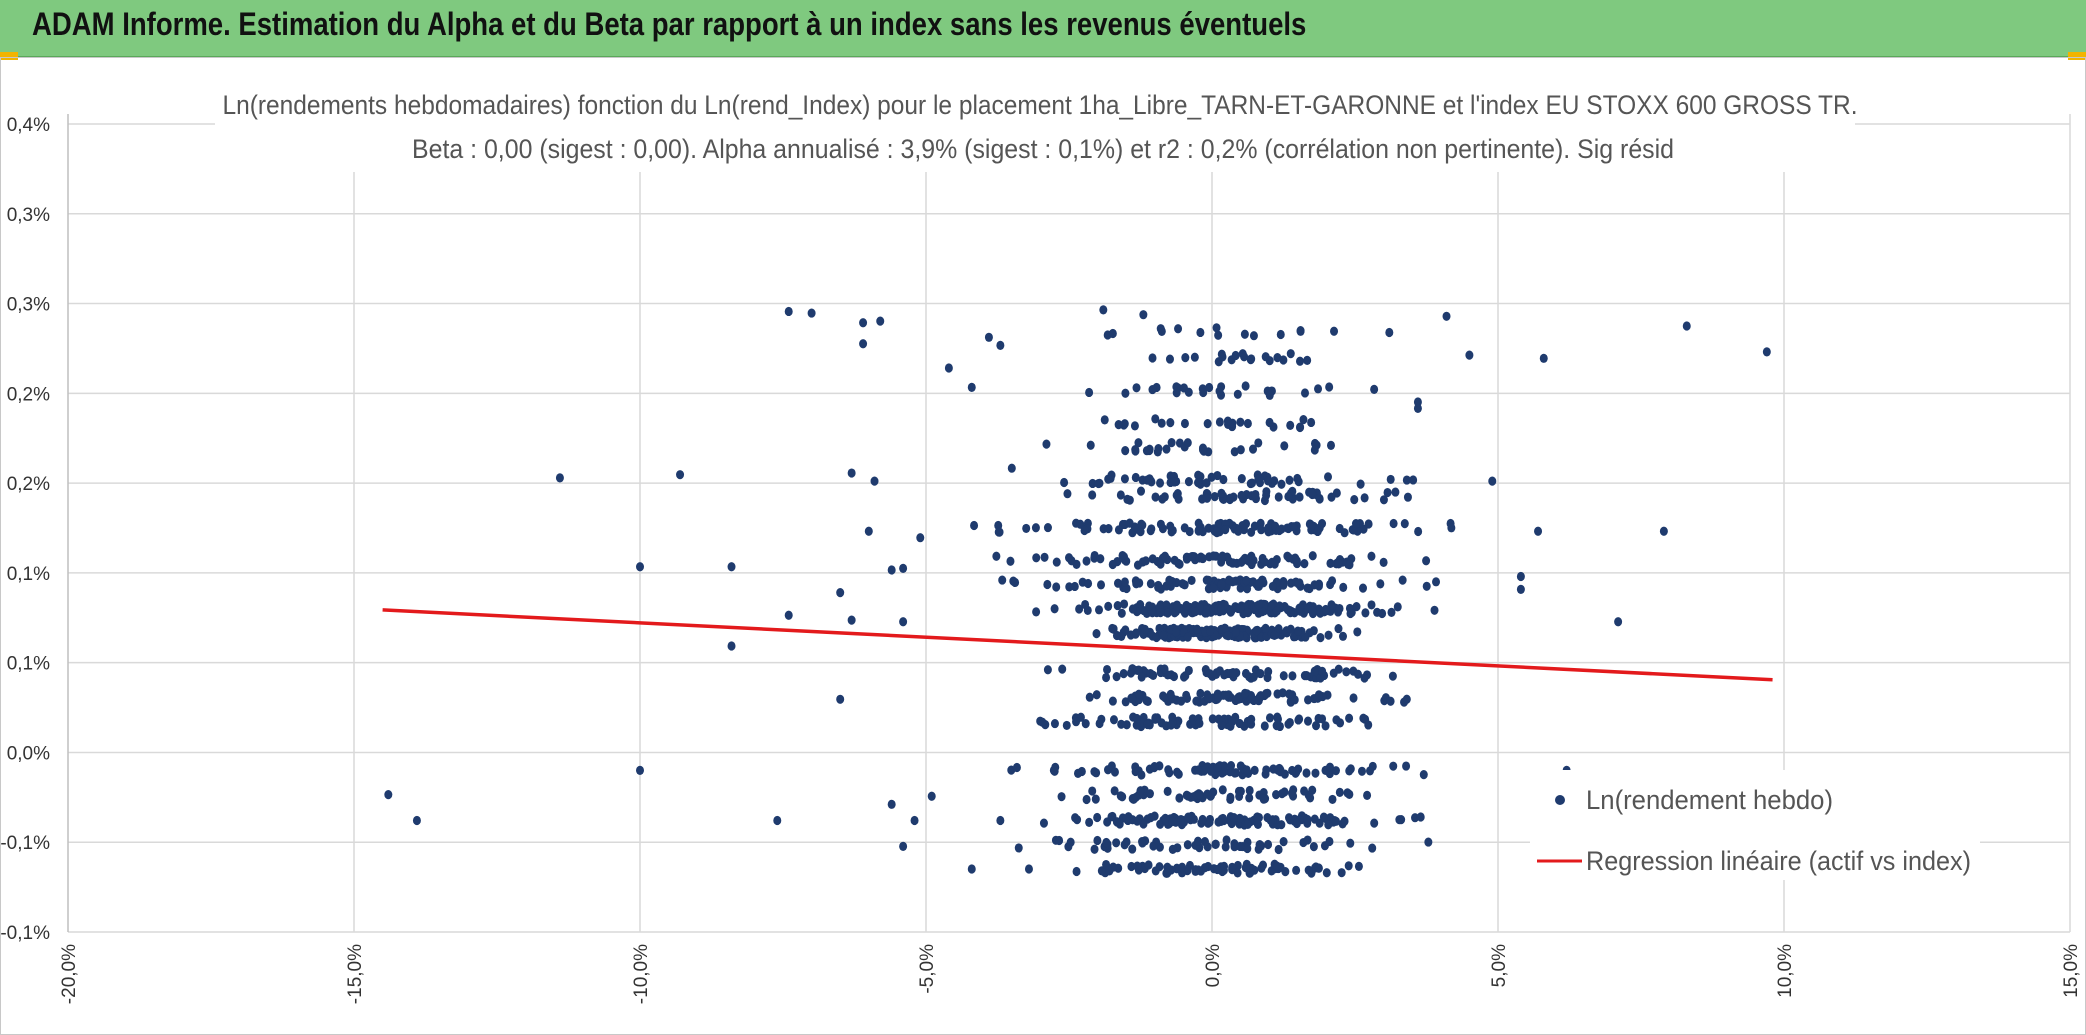  Describe the element at coordinates (28, 125) in the screenshot. I see `y-tick-label: 0,4%` at that location.